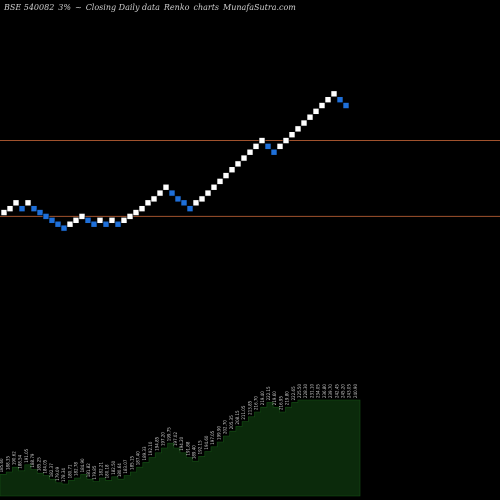  I want to click on volume-label: 243.05, so click(349, 391).